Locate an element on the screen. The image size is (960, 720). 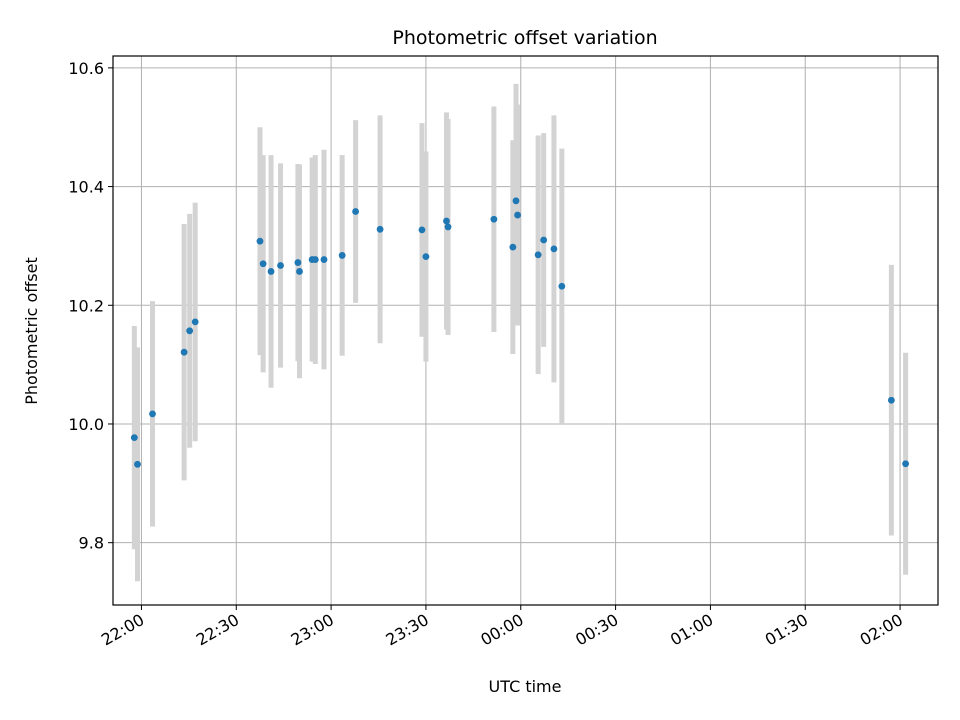
y-tick-label: 10.2 is located at coordinates (86, 305).